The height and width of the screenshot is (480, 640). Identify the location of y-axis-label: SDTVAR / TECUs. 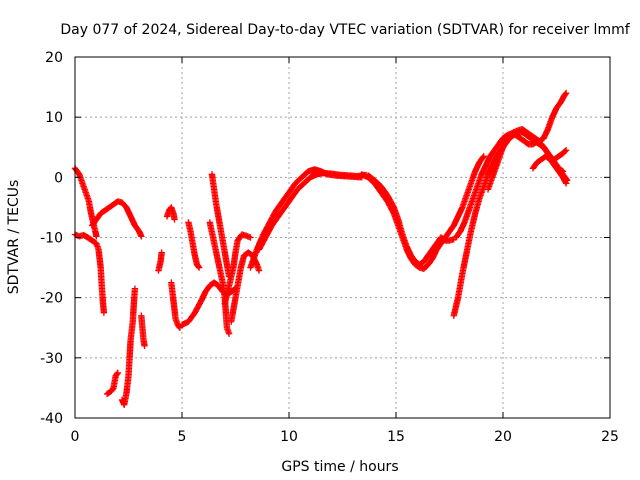
(14, 237).